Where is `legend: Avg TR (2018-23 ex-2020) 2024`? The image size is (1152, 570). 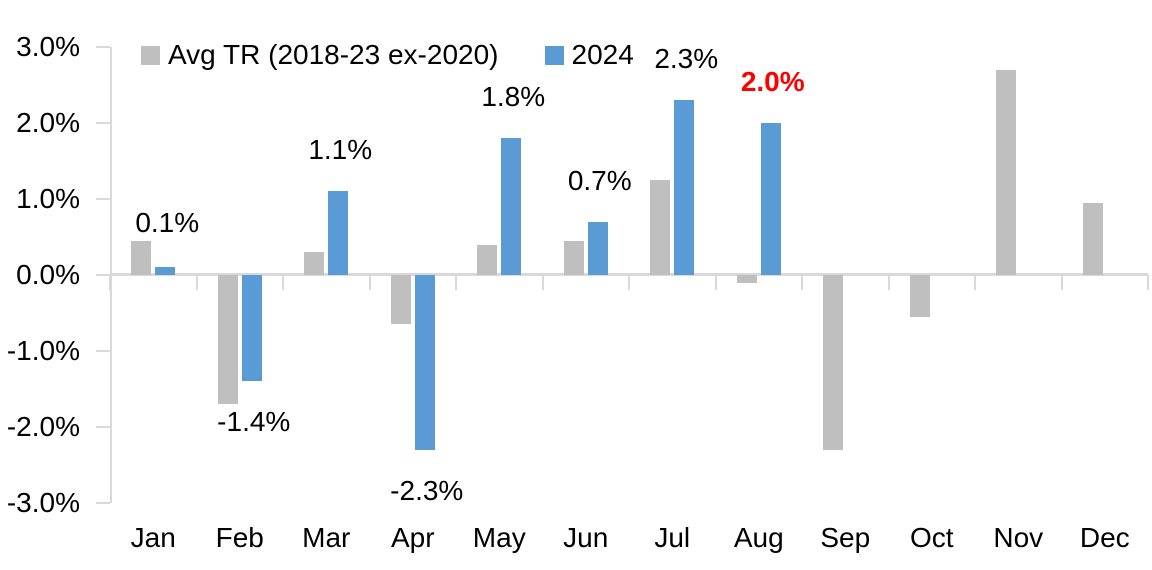
legend: Avg TR (2018-23 ex-2020) 2024 is located at coordinates (387, 55).